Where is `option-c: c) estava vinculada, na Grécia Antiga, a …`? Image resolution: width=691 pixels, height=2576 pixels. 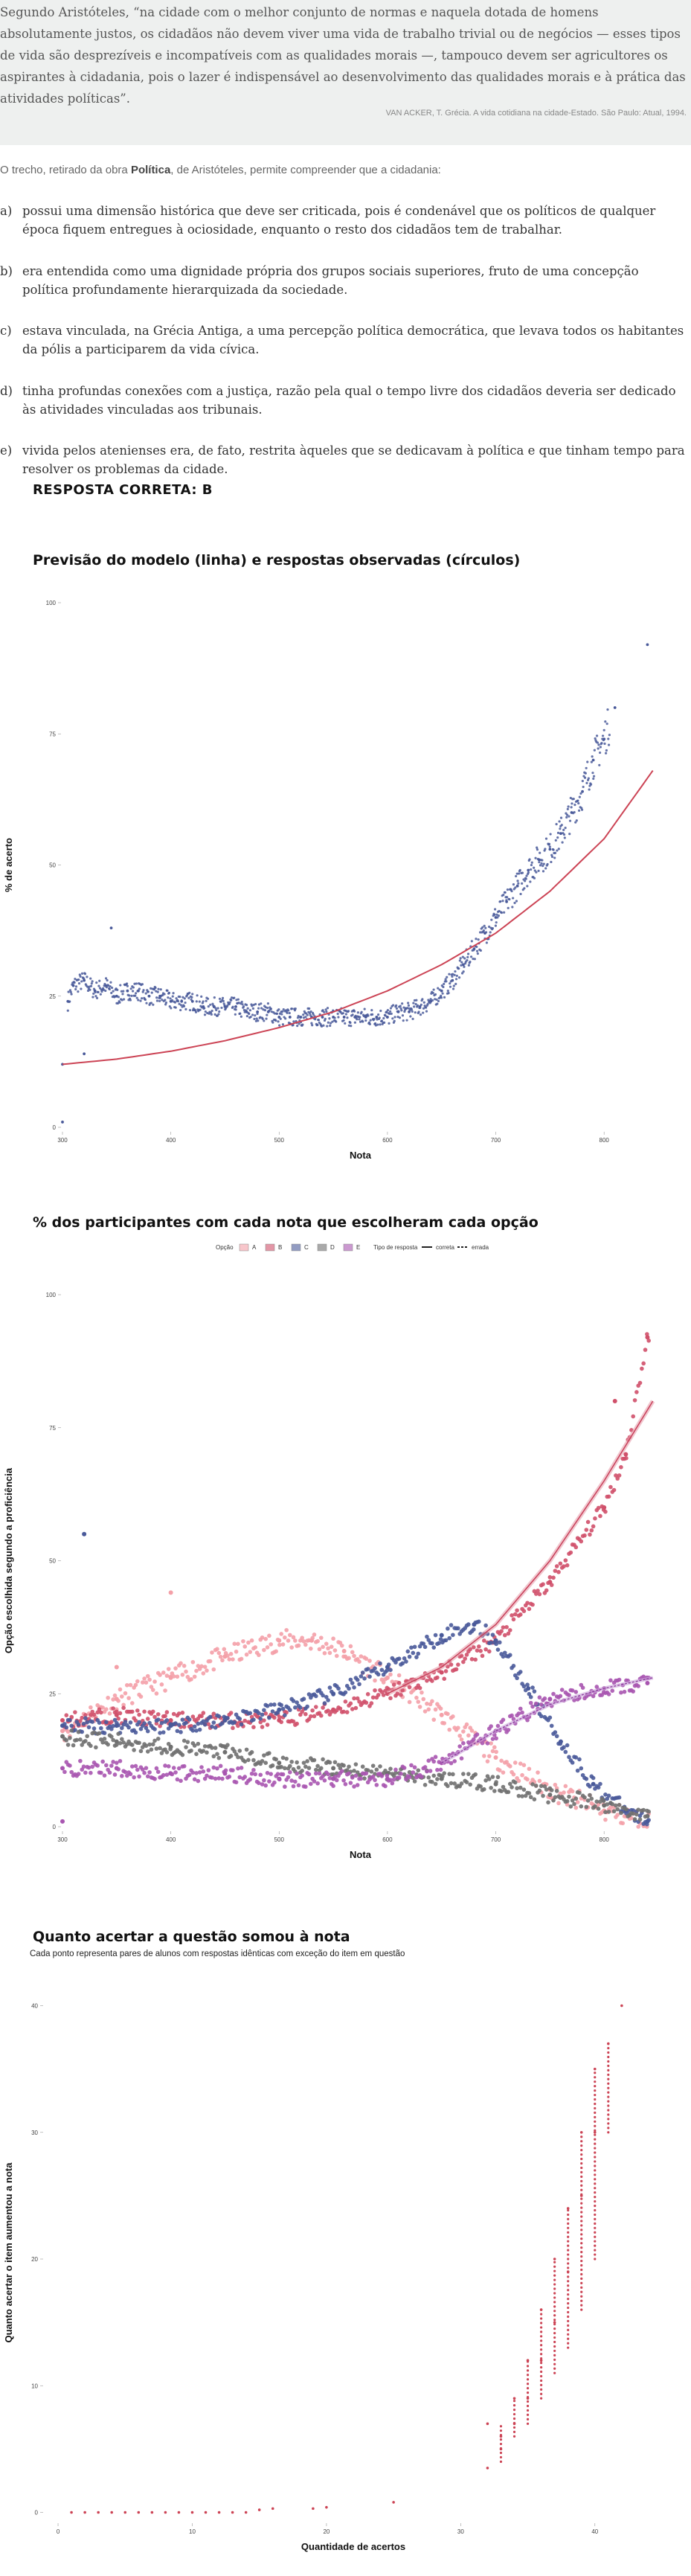
option-c: c) estava vinculada, na Grécia Antiga, a … is located at coordinates (344, 340).